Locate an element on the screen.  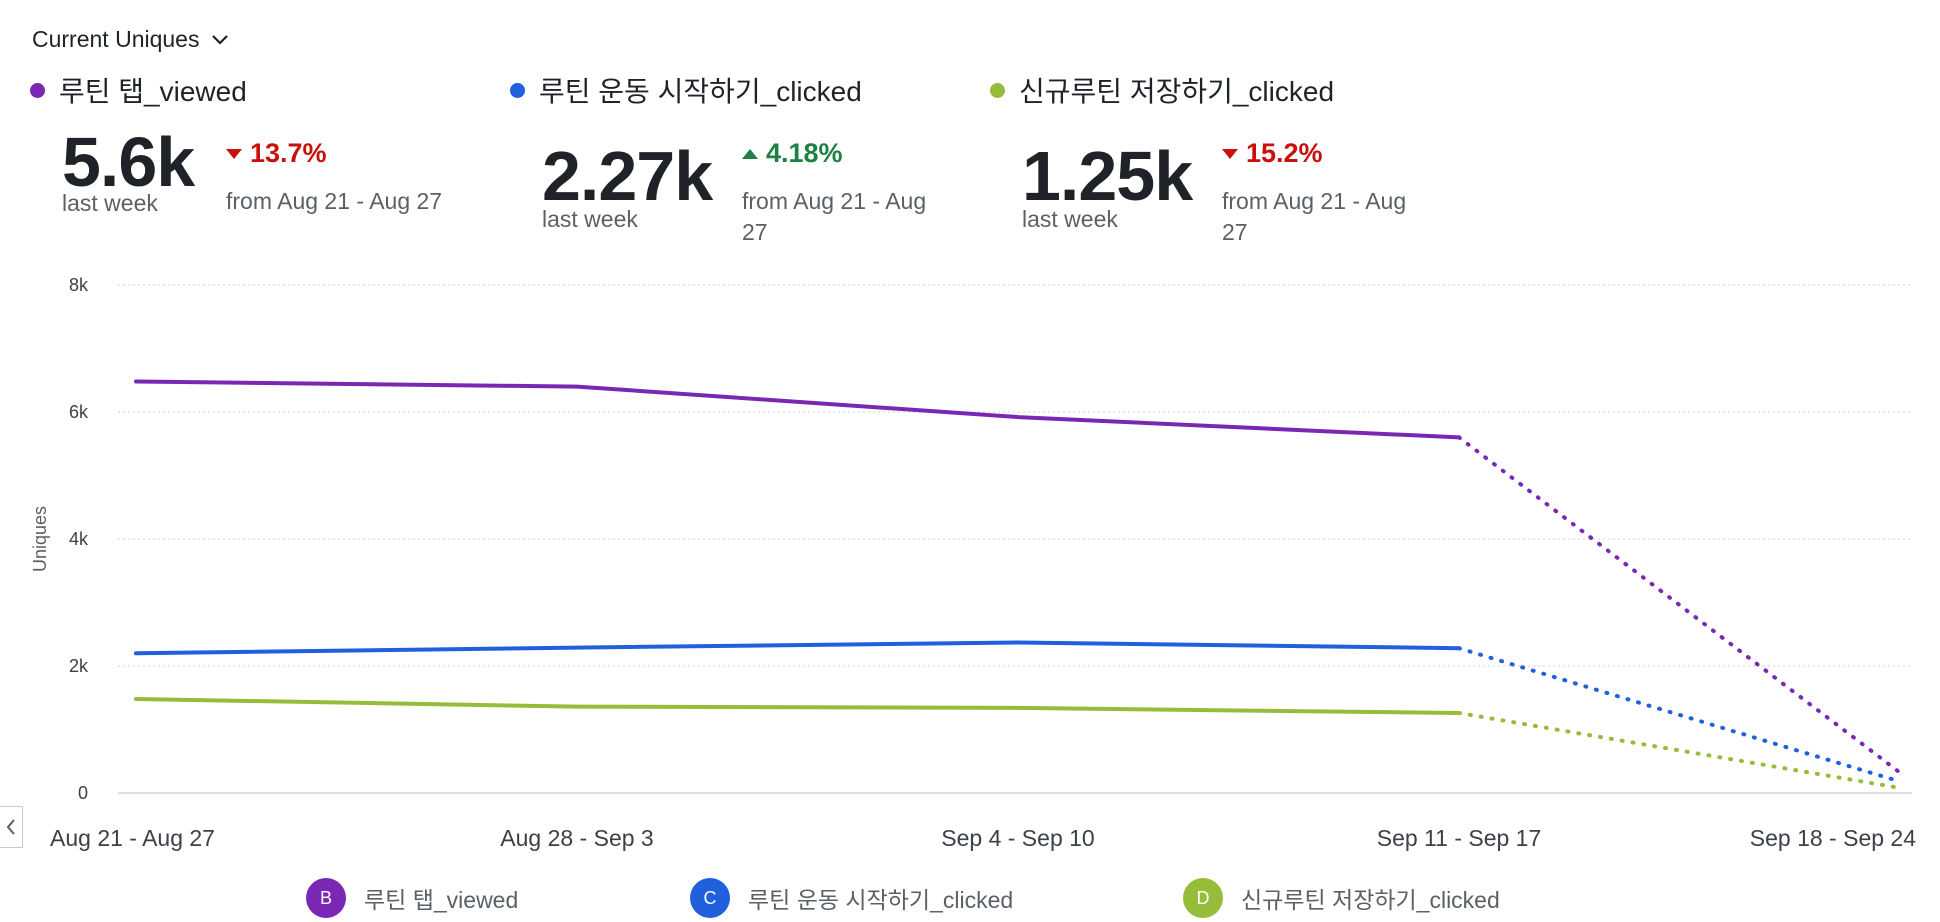
chevron-down-icon is located at coordinates (220, 39).